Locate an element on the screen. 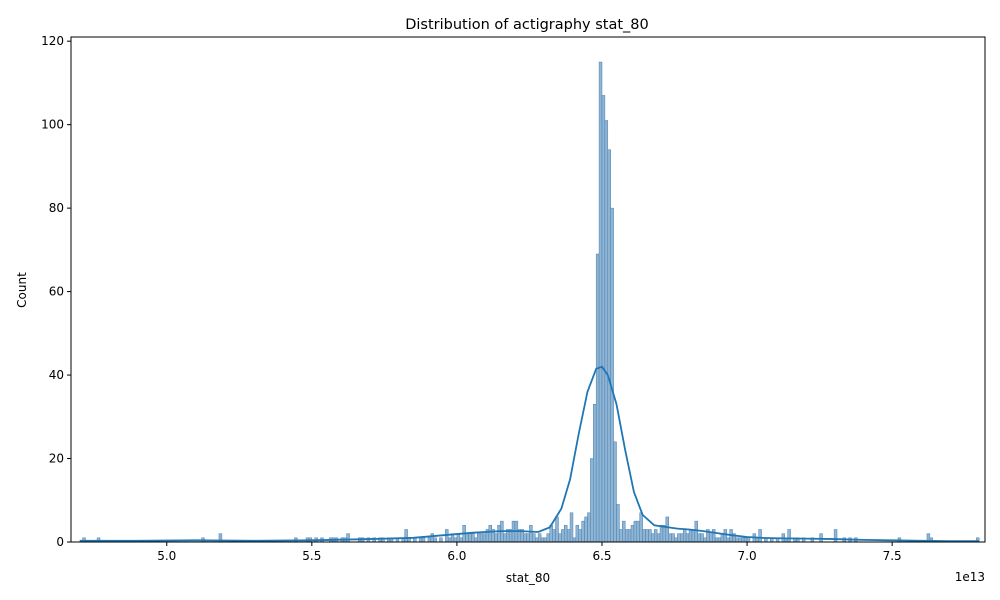 Image resolution: width=1000 pixels, height=600 pixels. chart-title: Distribution of actigraphy stat_80 is located at coordinates (527, 25).